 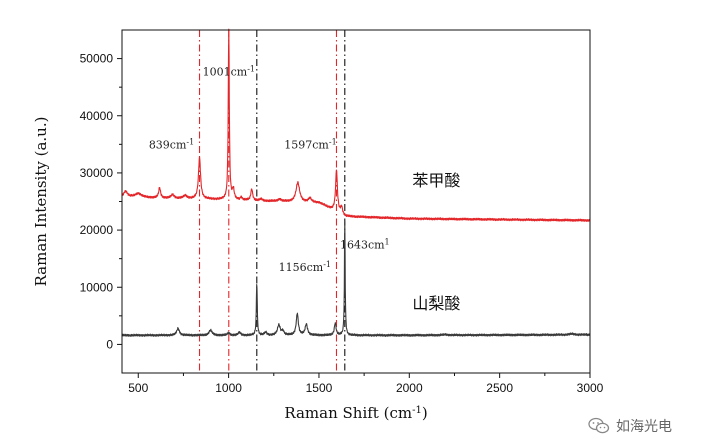 I want to click on x-tick-label: 2000, so click(x=409, y=388).